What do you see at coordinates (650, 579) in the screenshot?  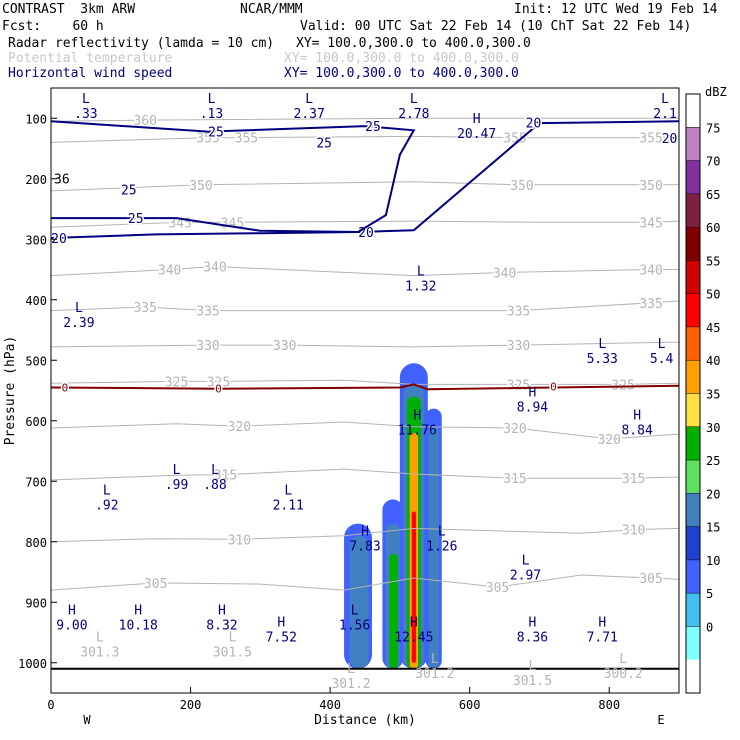 I see `theta-label-305-2: 305` at bounding box center [650, 579].